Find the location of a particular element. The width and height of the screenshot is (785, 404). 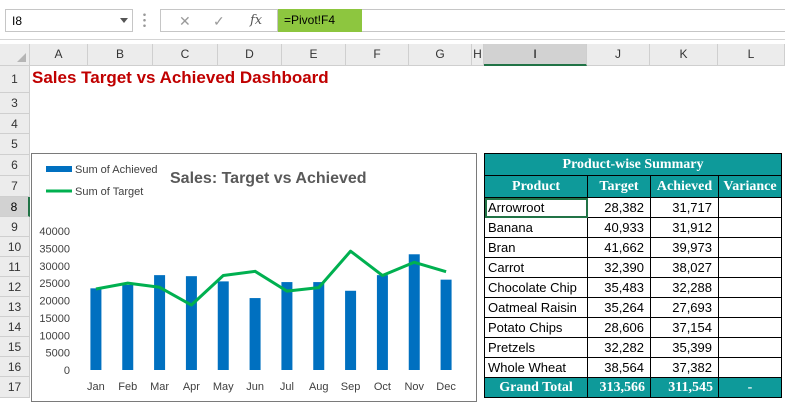

product-cell: Carrot is located at coordinates (536, 267).